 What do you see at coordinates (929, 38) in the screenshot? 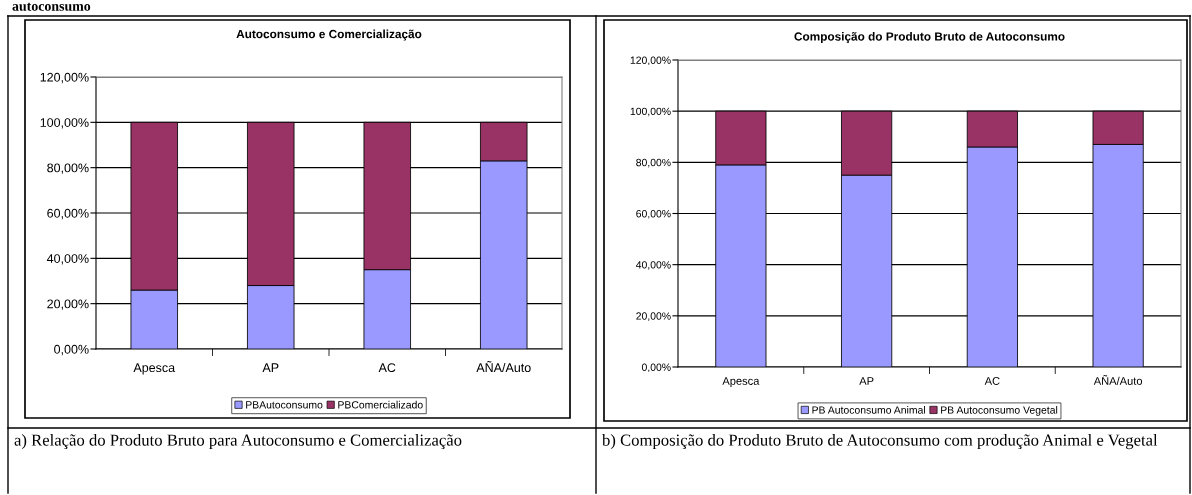
I see `chart-title: Composição do Produto Bruto de Autoconsumo` at bounding box center [929, 38].